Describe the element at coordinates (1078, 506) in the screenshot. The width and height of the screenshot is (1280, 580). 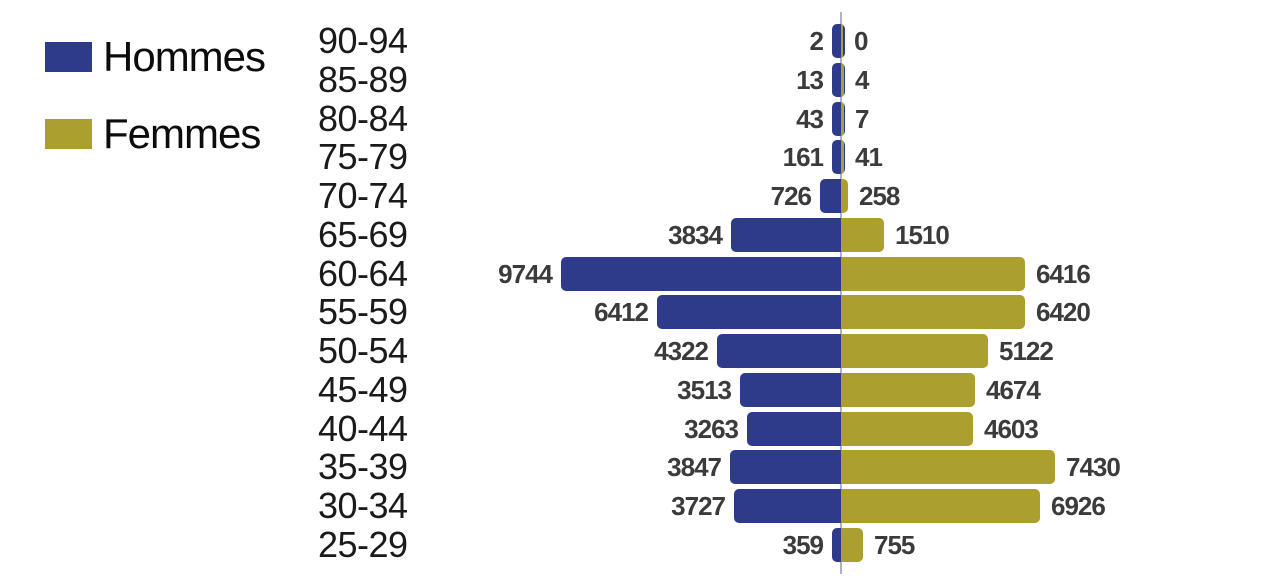
I see `value-femmes: 6926` at that location.